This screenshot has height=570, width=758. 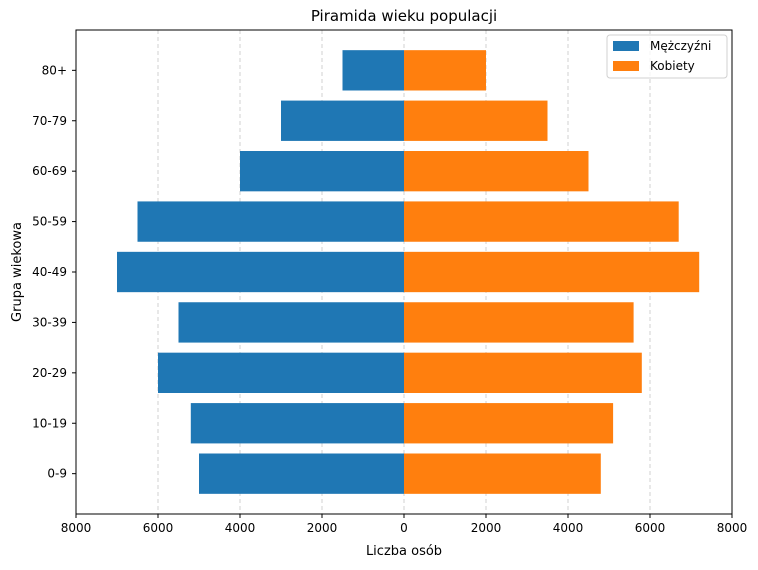 I want to click on x-tick-label: 0, so click(x=404, y=528).